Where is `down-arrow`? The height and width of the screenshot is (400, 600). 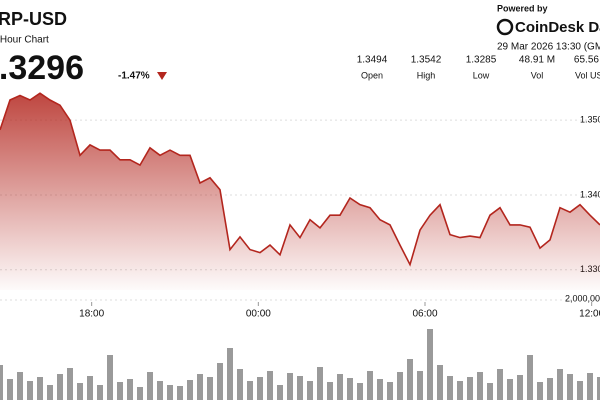 down-arrow is located at coordinates (162, 76).